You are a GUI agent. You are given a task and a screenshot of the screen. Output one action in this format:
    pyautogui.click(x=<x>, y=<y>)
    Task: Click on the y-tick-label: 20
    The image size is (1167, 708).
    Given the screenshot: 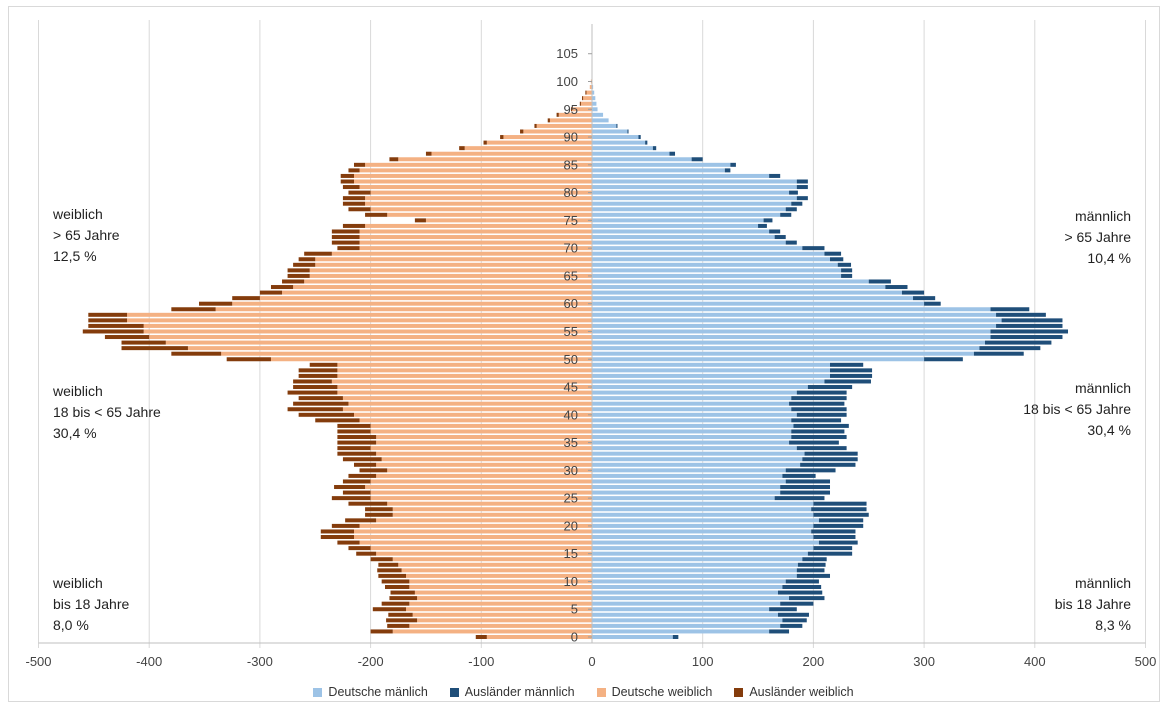 What is the action you would take?
    pyautogui.click(x=571, y=525)
    